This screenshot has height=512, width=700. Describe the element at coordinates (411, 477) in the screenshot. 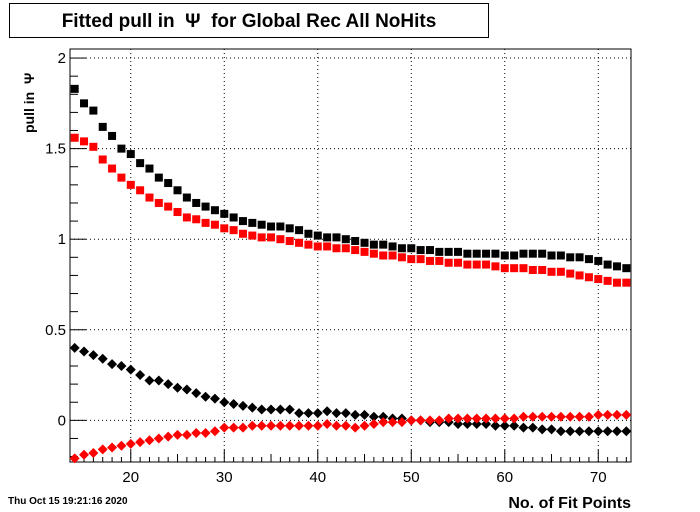

I see `x-tick-label: 50` at that location.